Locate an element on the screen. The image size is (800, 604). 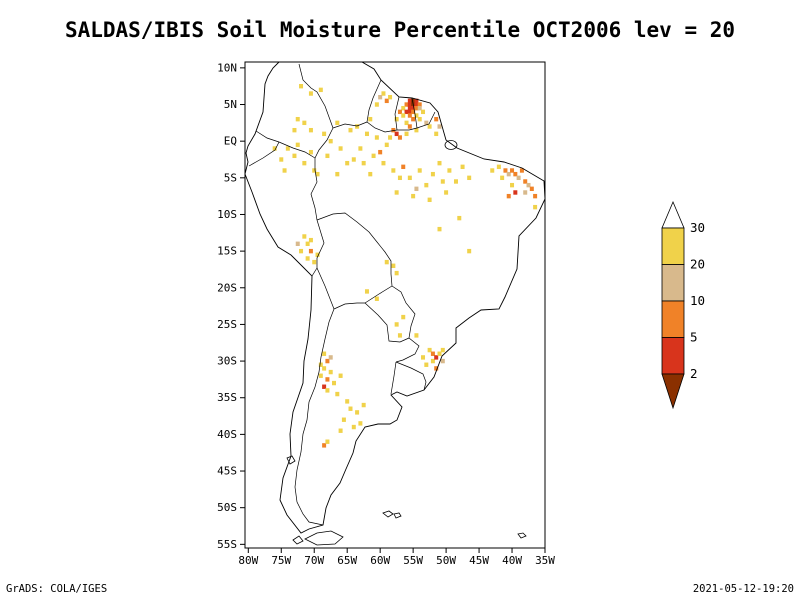
lon-tick-label: 80W is located at coordinates (248, 560).